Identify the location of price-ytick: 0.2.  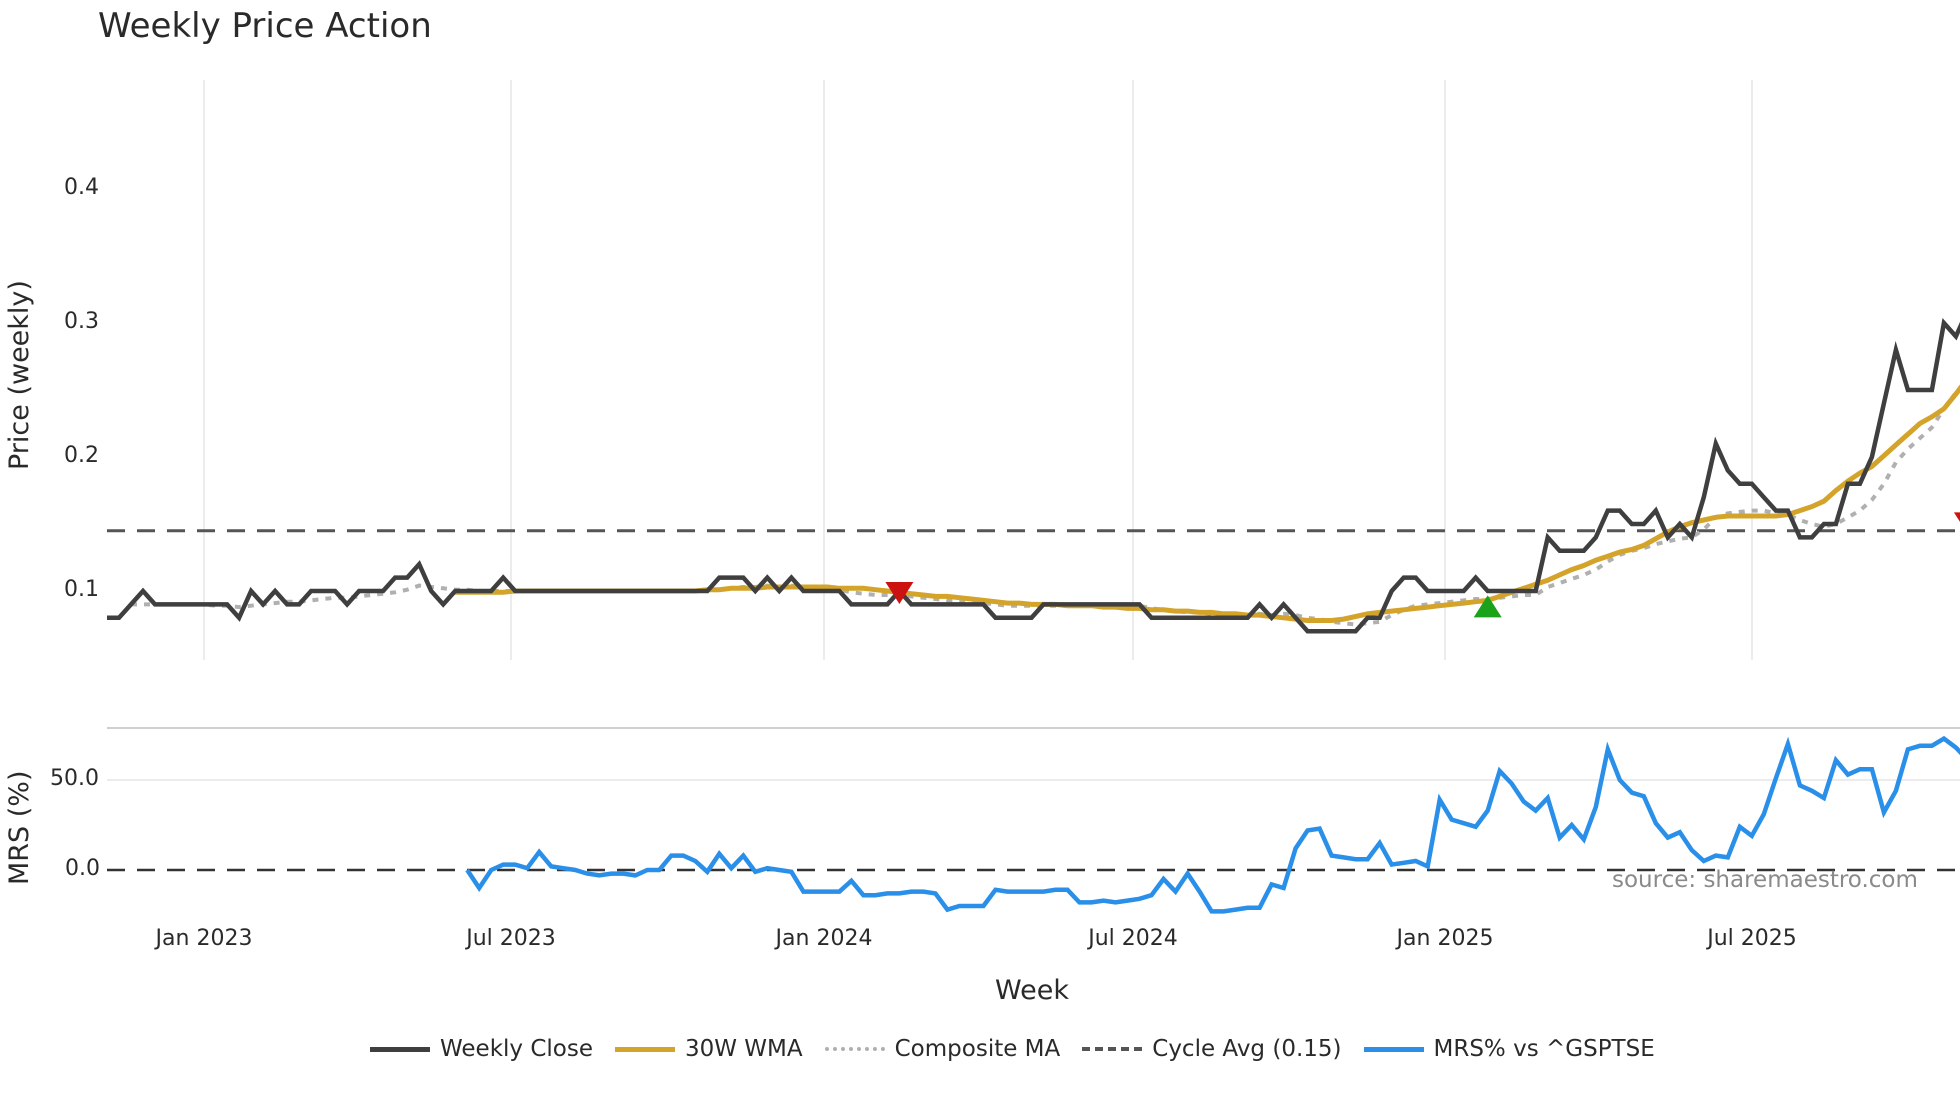
(81, 455).